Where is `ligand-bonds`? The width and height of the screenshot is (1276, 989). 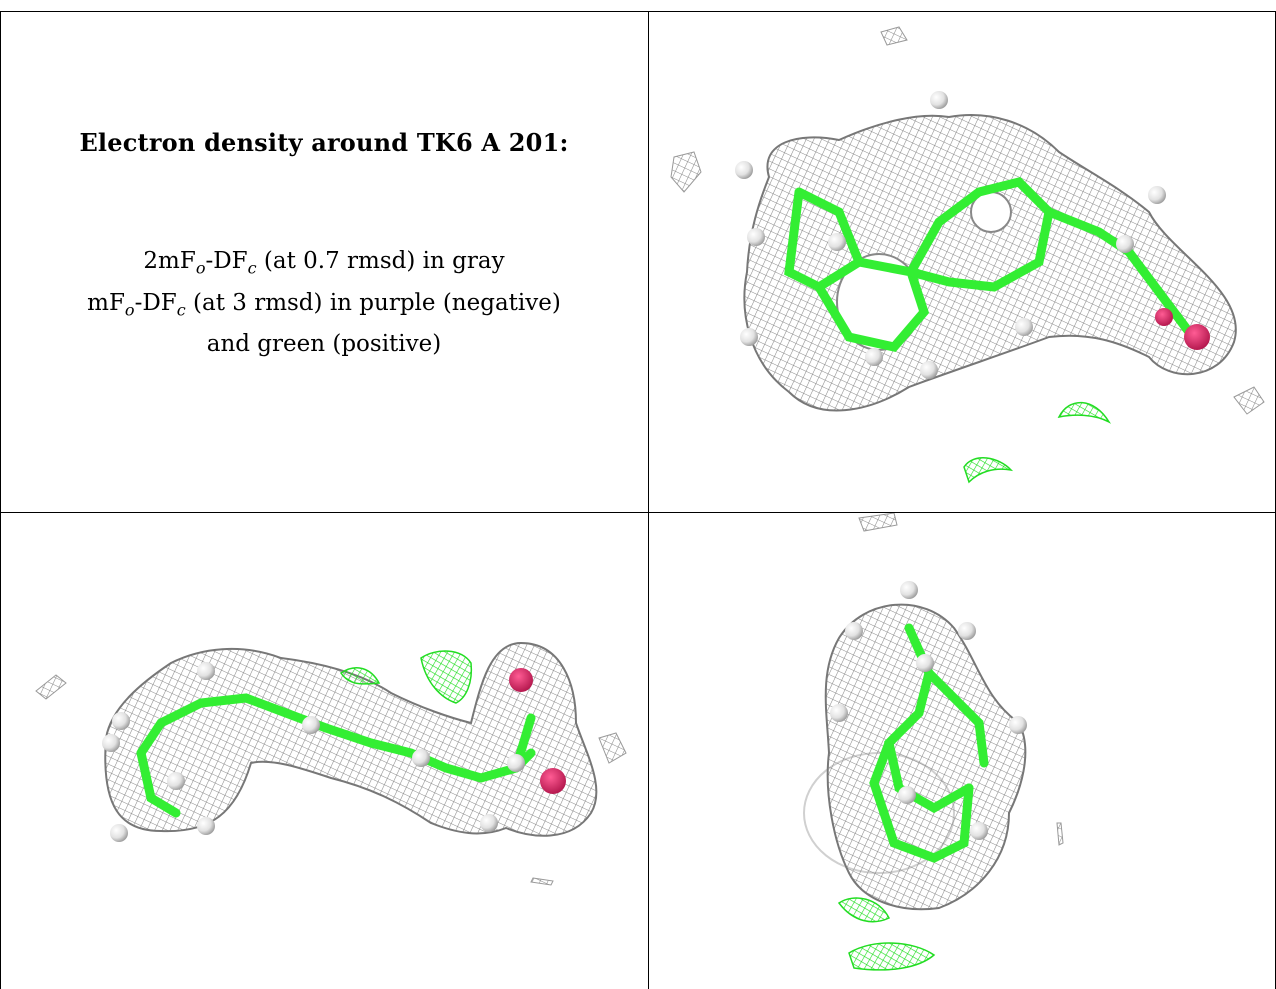 ligand-bonds is located at coordinates (929, 743).